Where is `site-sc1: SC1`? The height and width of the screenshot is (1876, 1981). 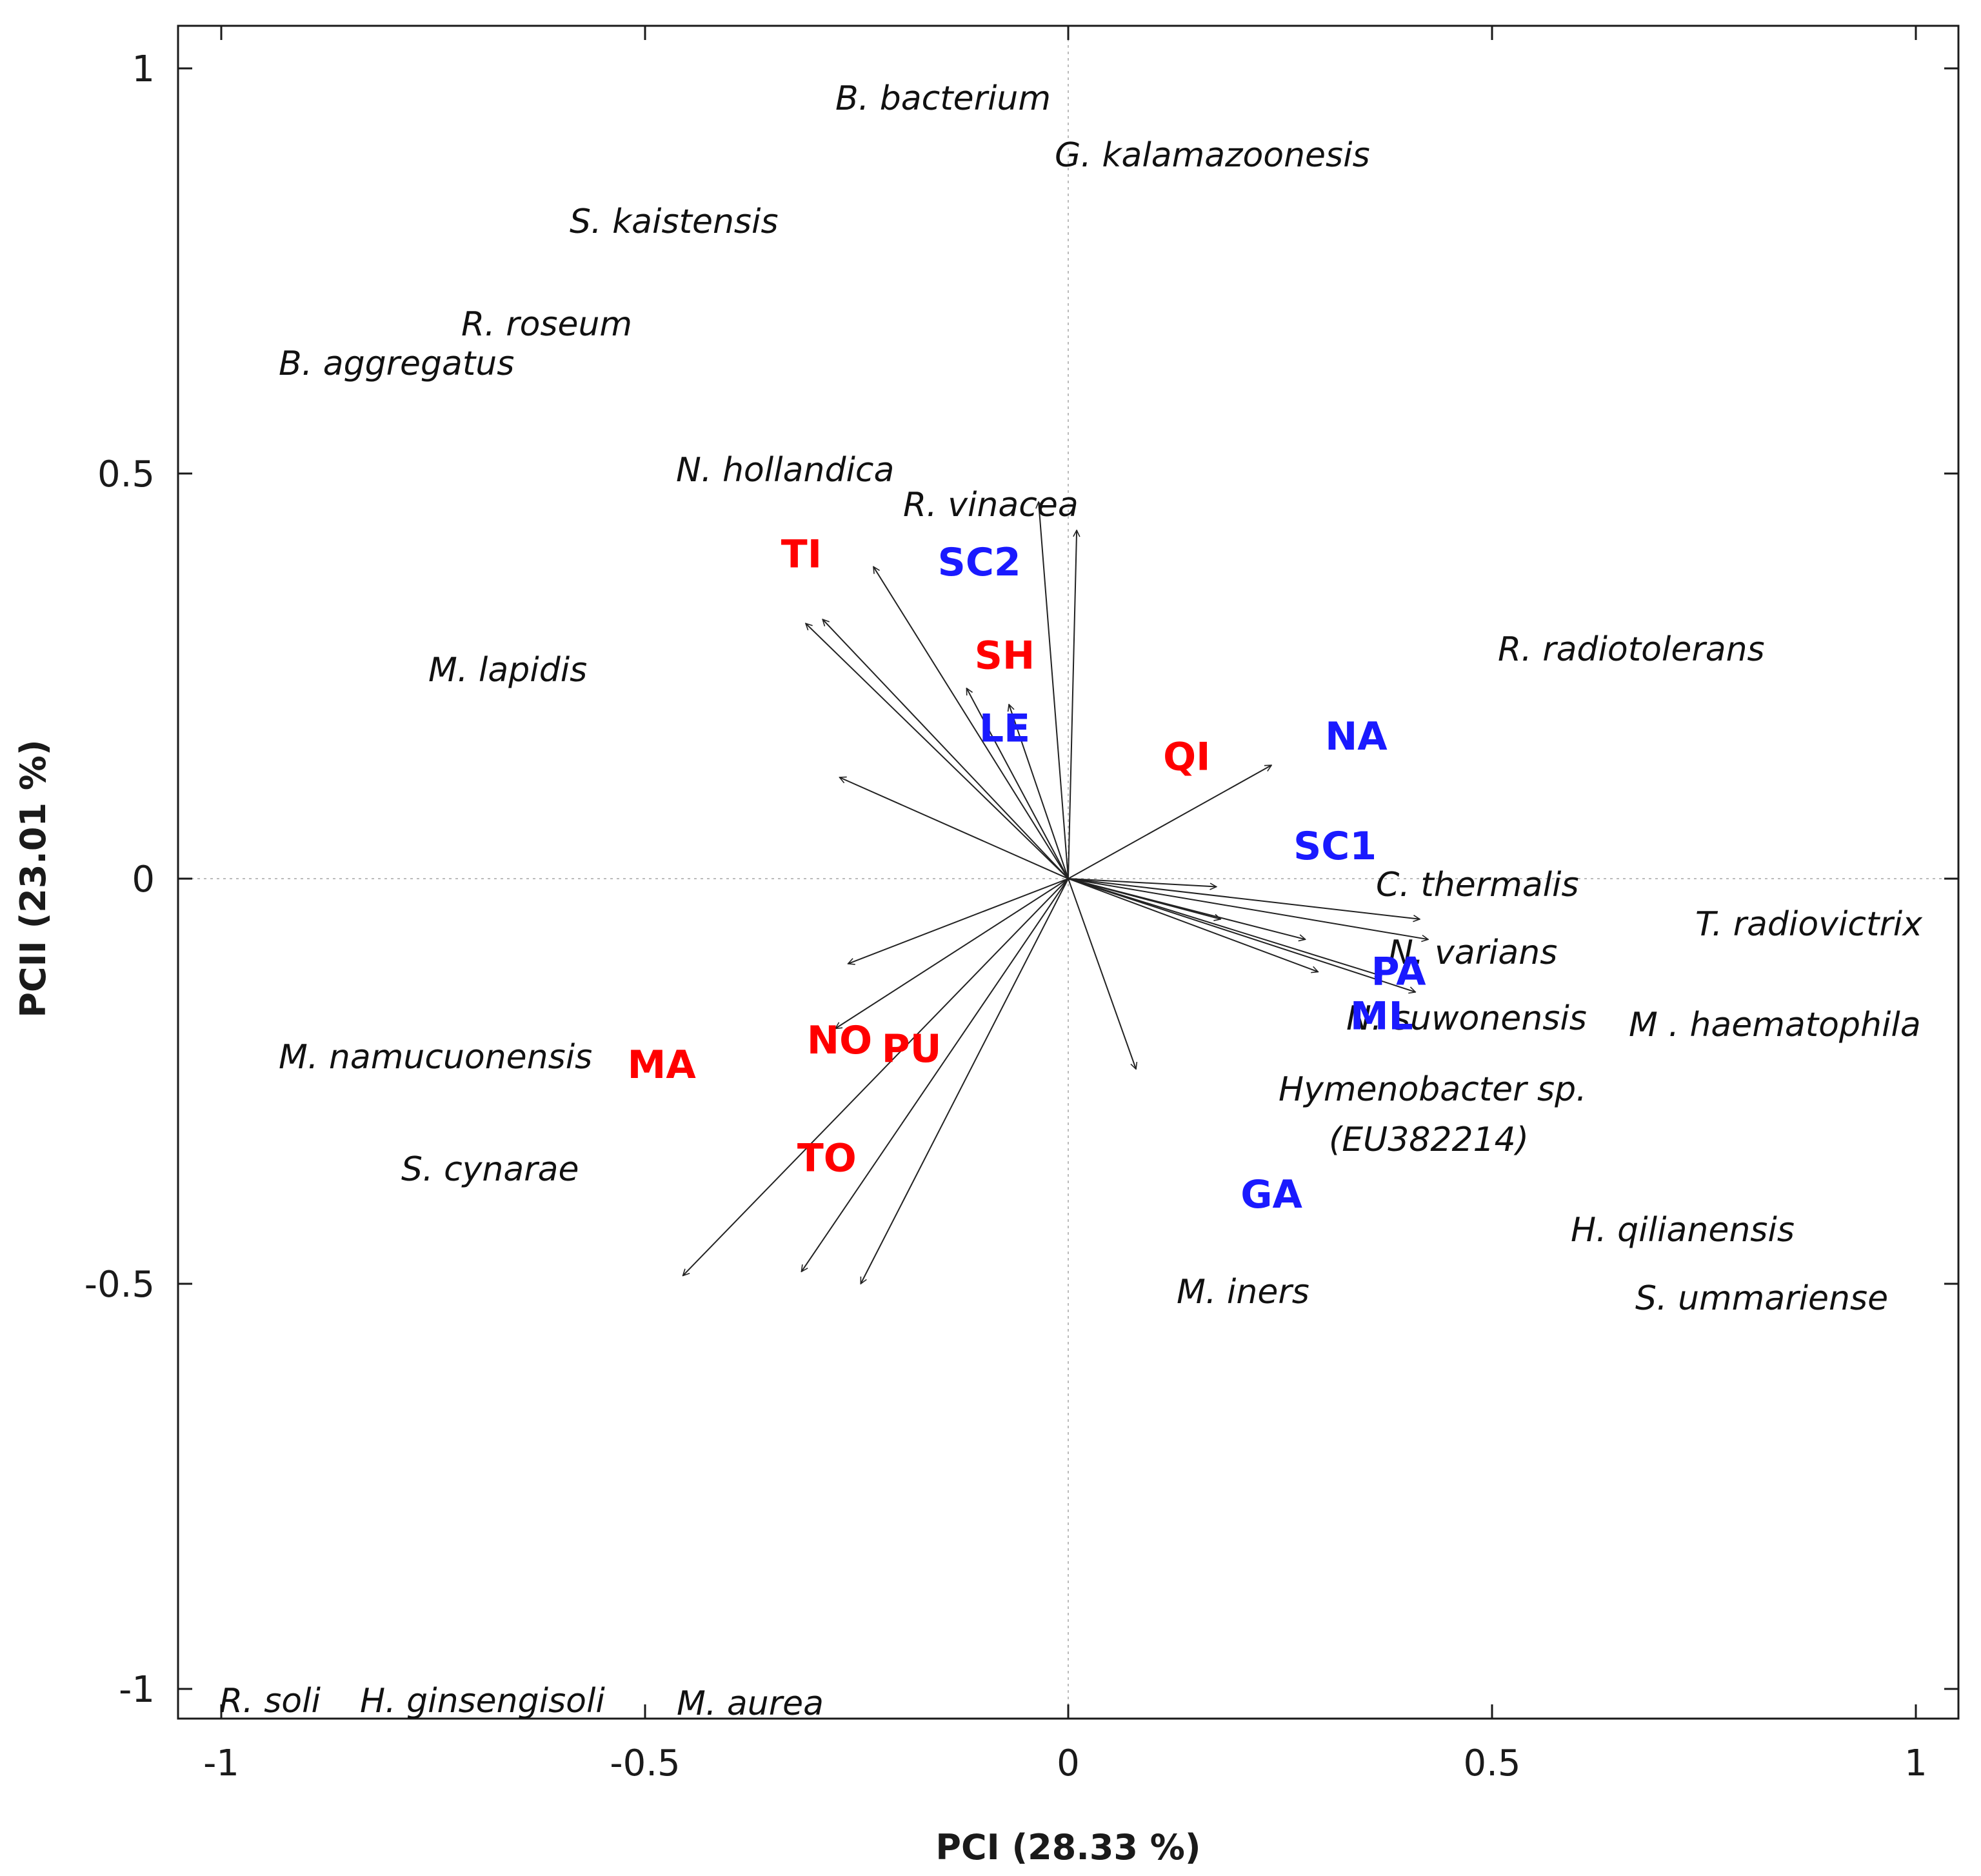
site-sc1: SC1 is located at coordinates (1335, 846).